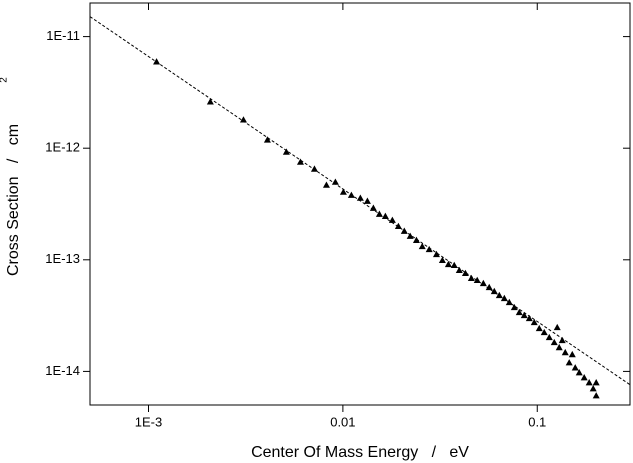 The image size is (633, 463). Describe the element at coordinates (360, 452) in the screenshot. I see `x-axis-label: Center Of Mass Energy / eV` at that location.